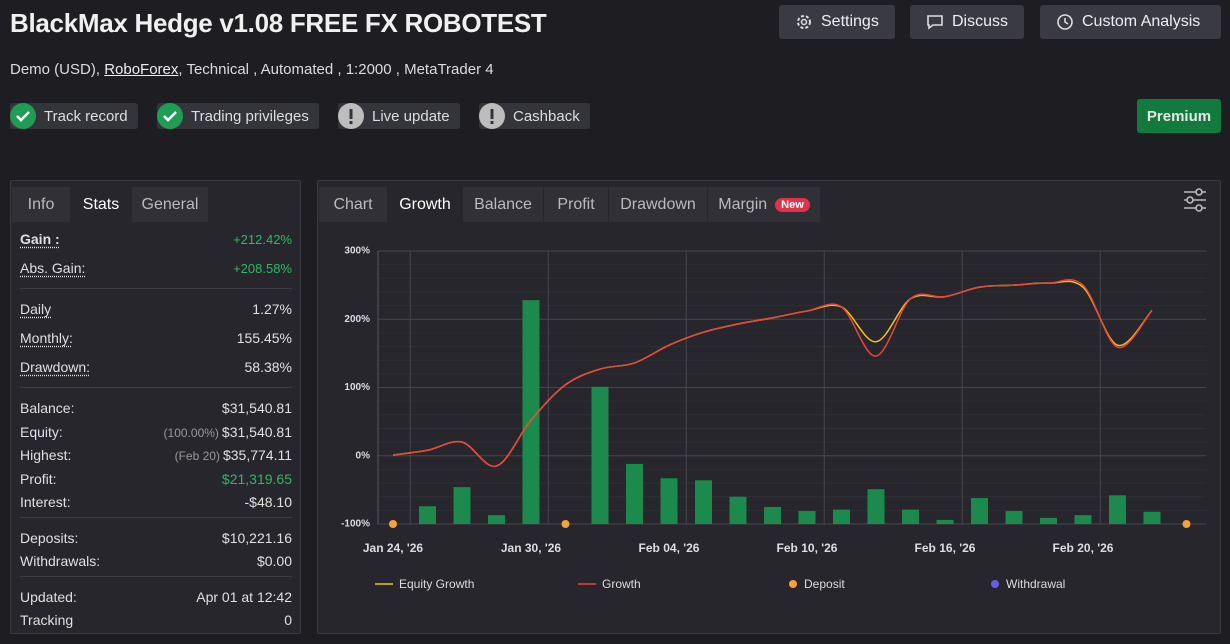 Image resolution: width=1230 pixels, height=644 pixels. I want to click on stat-value: $21,319.65, so click(257, 479).